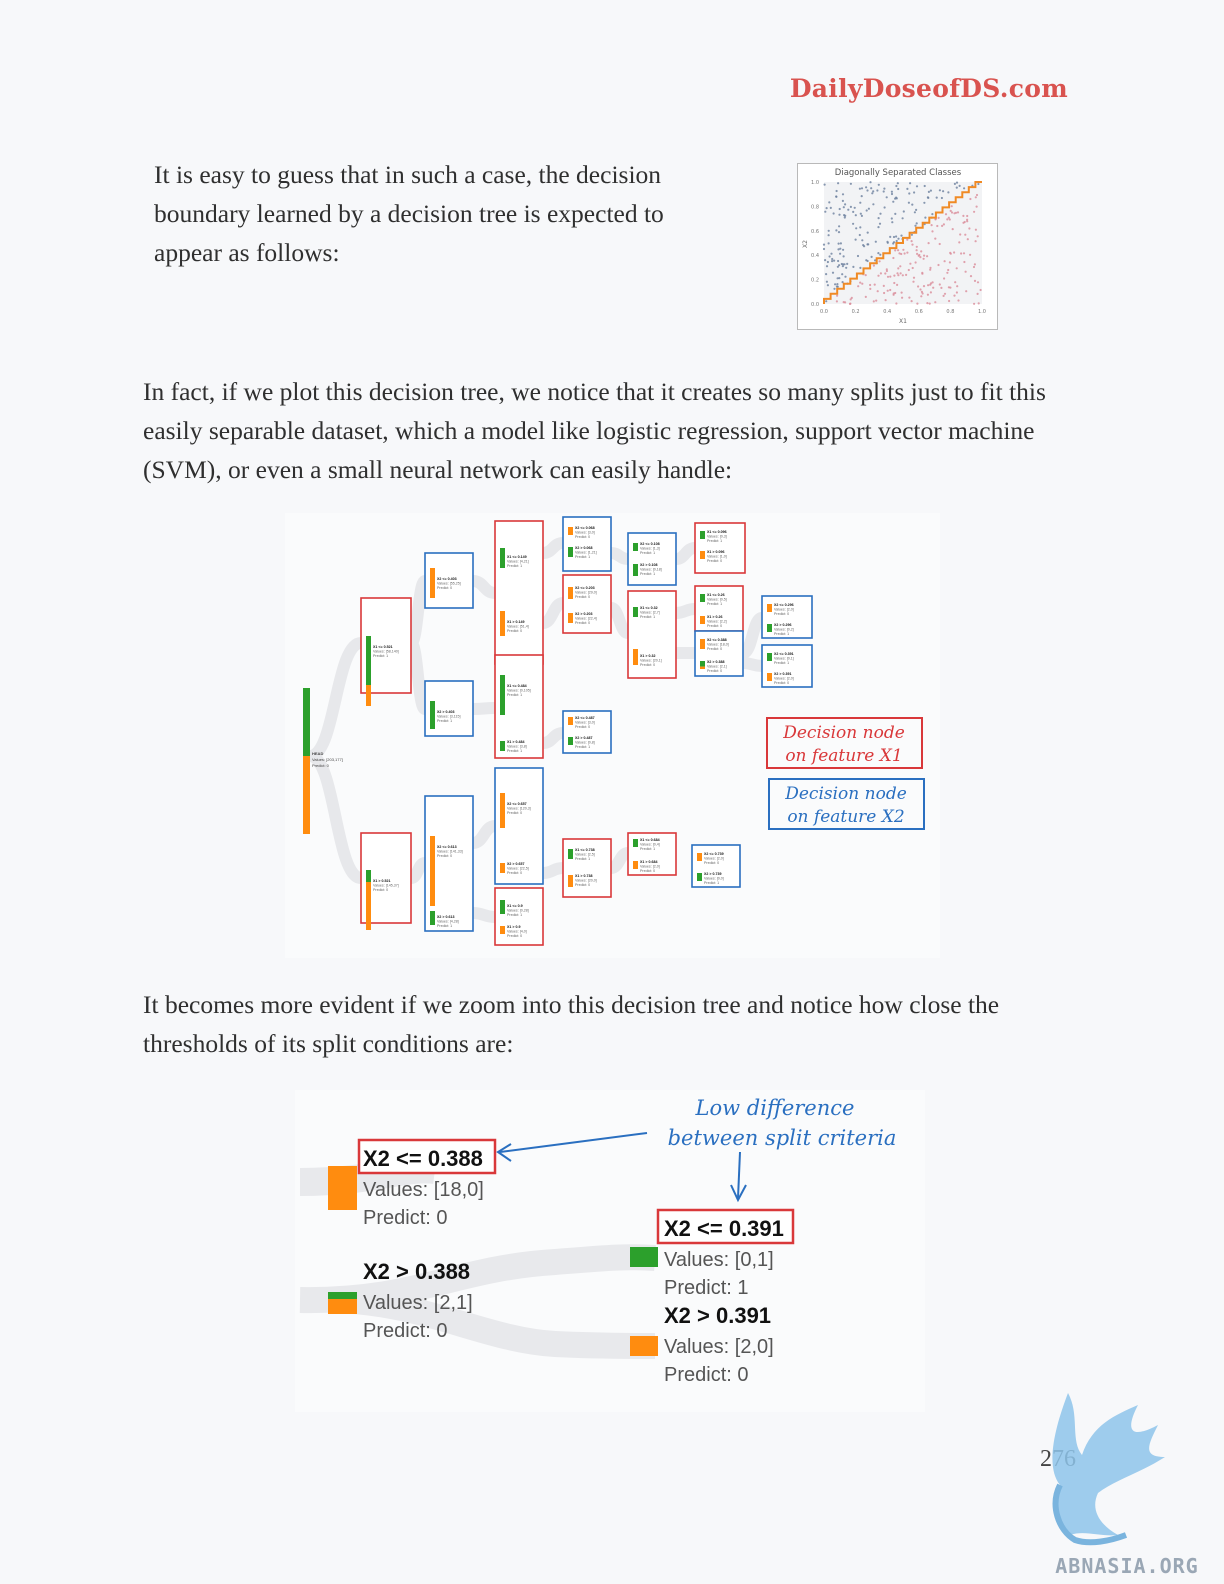  What do you see at coordinates (651, 570) in the screenshot?
I see `node-text: Values: [0,18]` at bounding box center [651, 570].